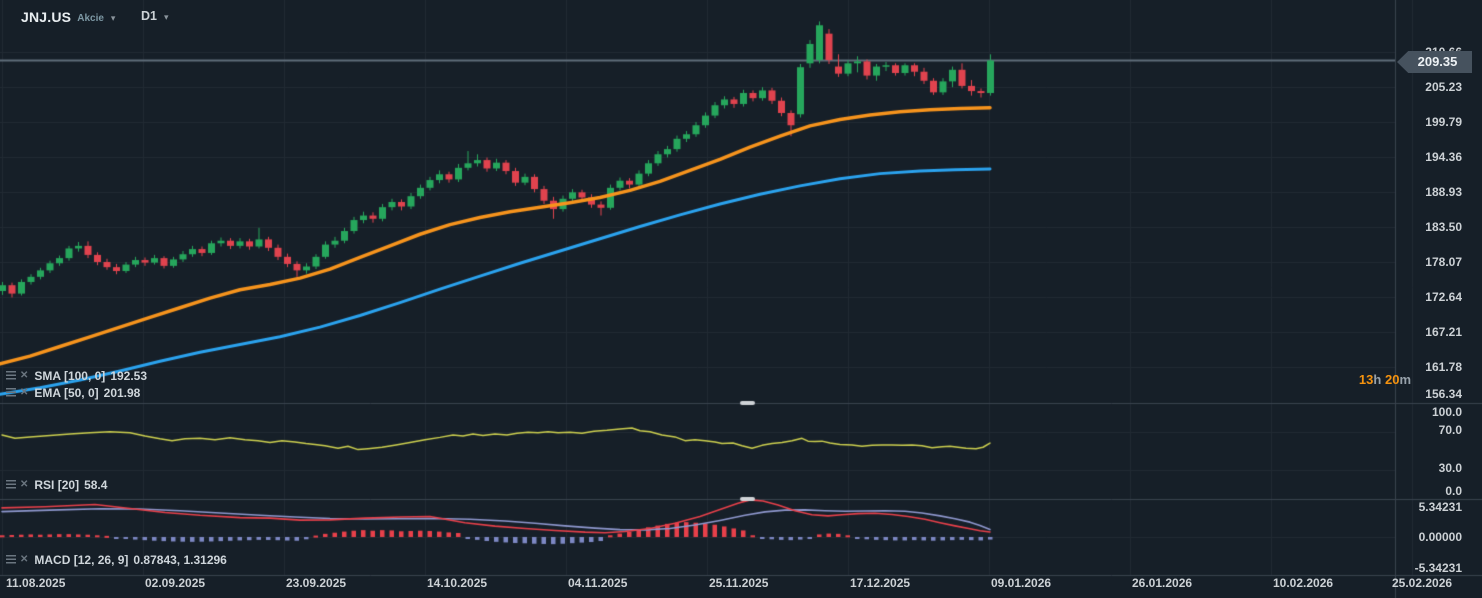 This screenshot has height=598, width=1482. I want to click on rsi-indicator-row: ✕ RSI [20] 58.4, so click(56, 484).